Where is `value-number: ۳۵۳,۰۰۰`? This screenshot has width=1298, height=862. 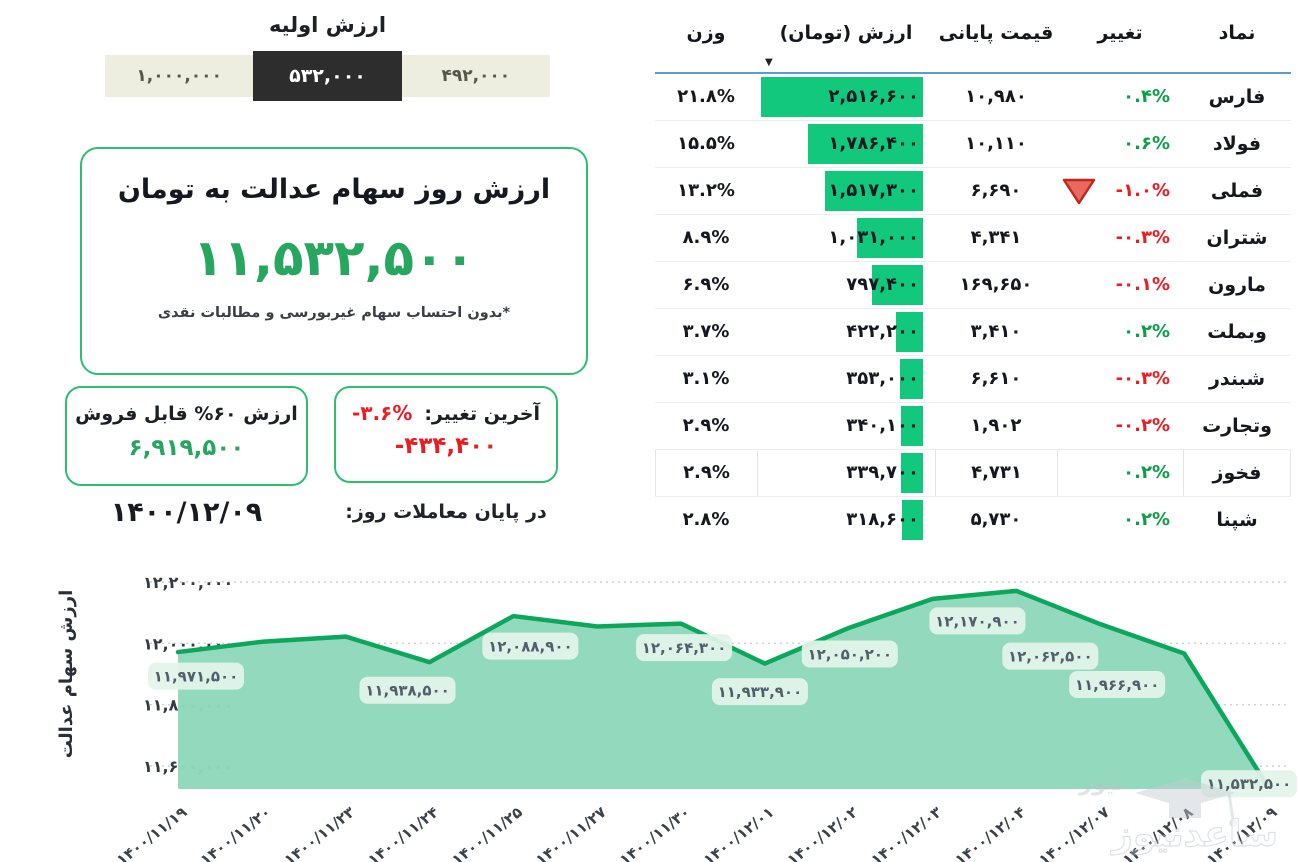 value-number: ۳۵۳,۰۰۰ is located at coordinates (882, 378).